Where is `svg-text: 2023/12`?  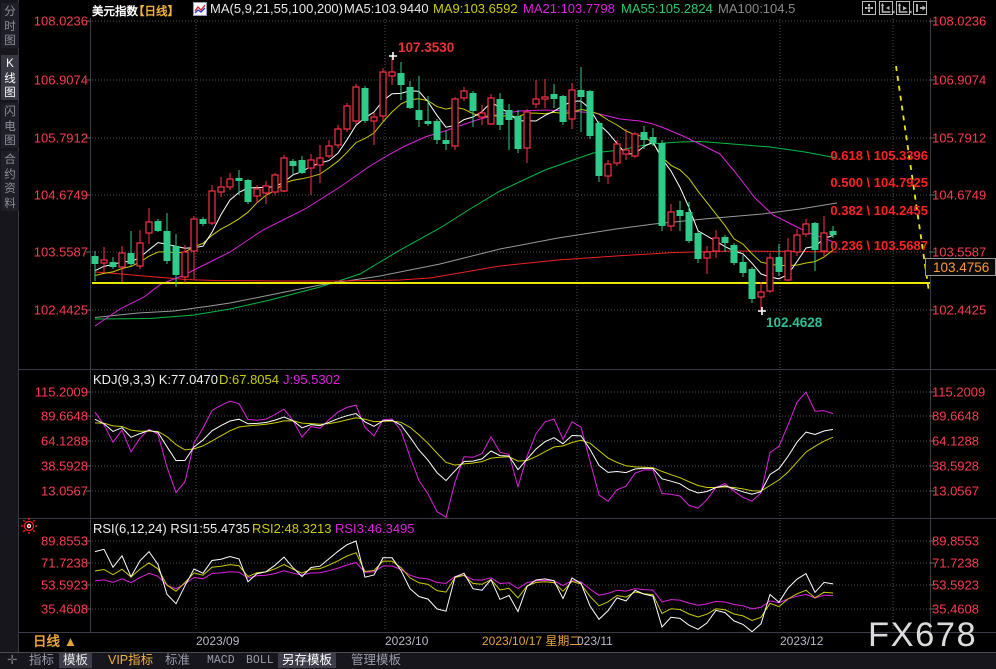 svg-text: 2023/12 is located at coordinates (802, 641).